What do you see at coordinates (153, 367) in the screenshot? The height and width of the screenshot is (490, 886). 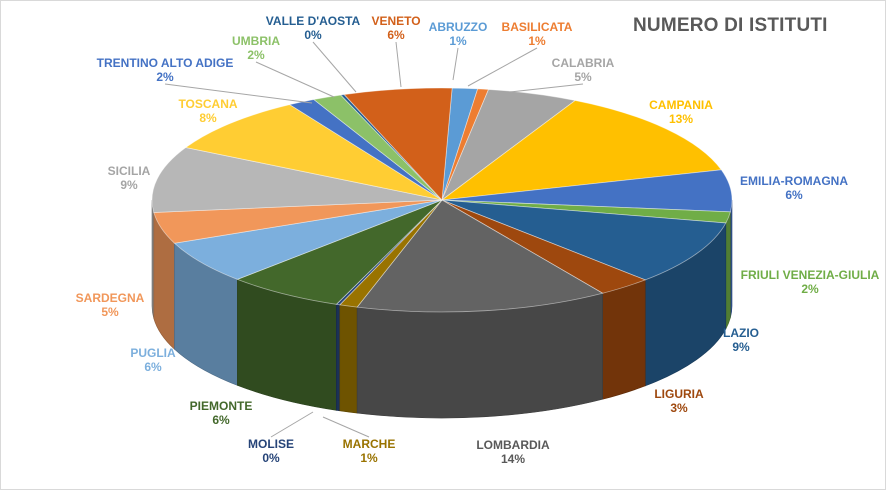 I see `slice-pct-puglia: 6%` at bounding box center [153, 367].